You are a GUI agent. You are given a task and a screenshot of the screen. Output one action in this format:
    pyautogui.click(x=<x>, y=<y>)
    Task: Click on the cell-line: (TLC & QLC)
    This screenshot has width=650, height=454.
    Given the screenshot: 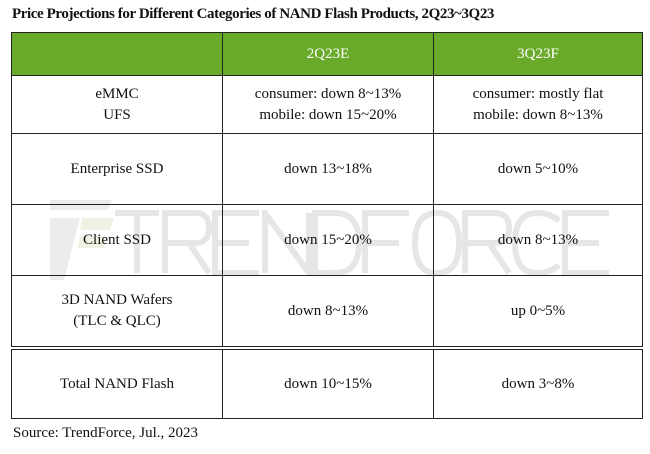 What is the action you would take?
    pyautogui.click(x=117, y=321)
    